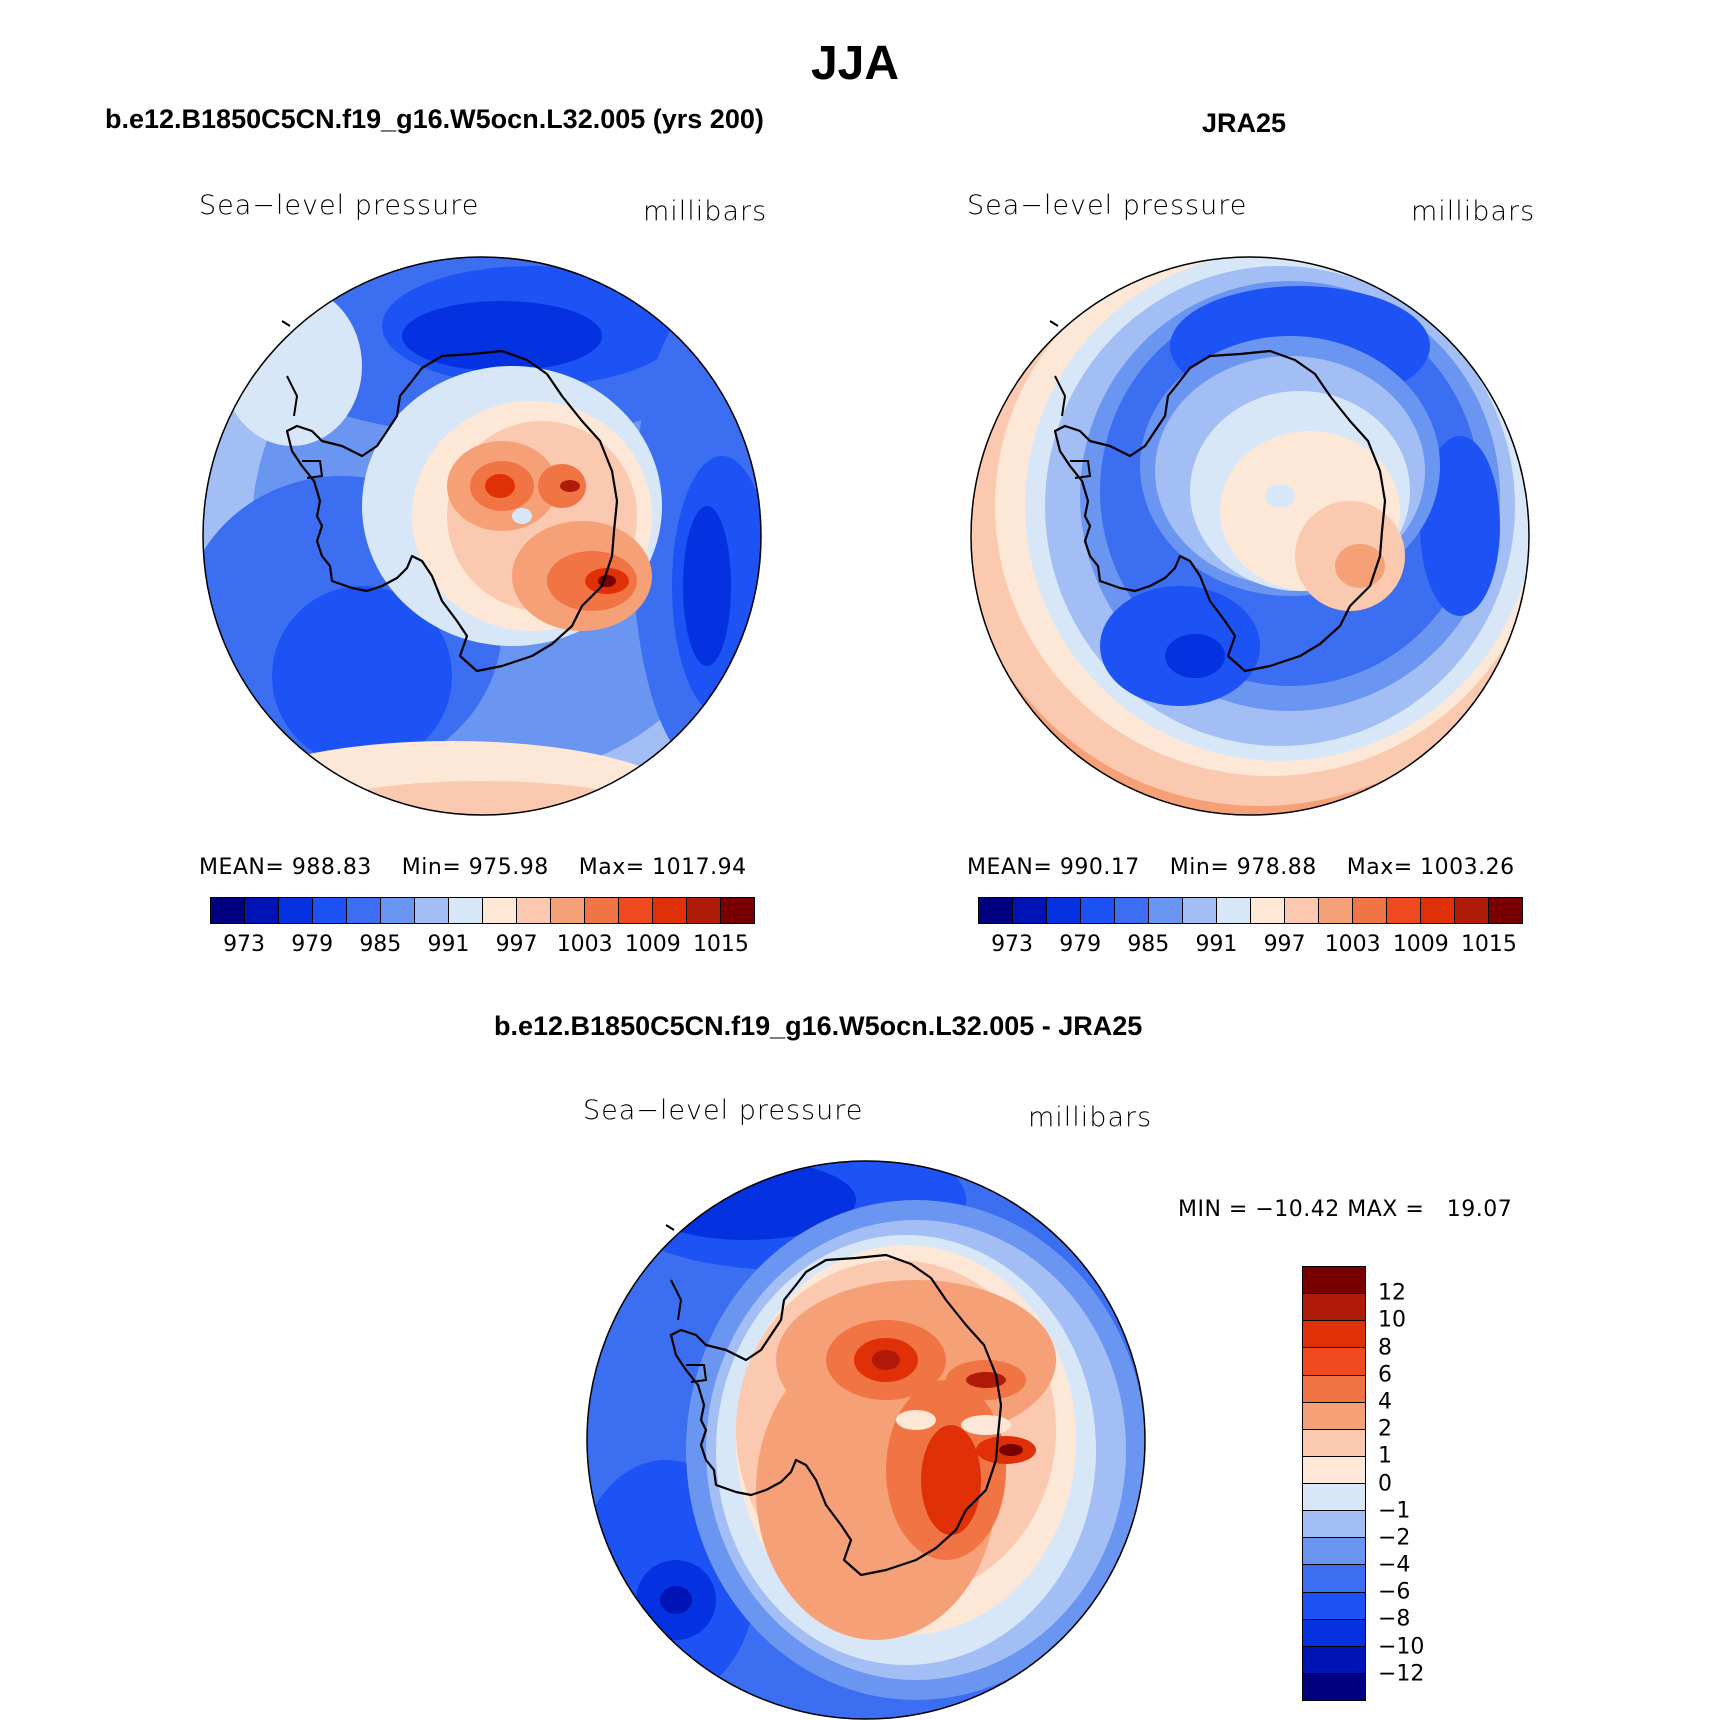  Describe the element at coordinates (1199, 867) in the screenshot. I see `panel-2-min-label: Min=` at that location.